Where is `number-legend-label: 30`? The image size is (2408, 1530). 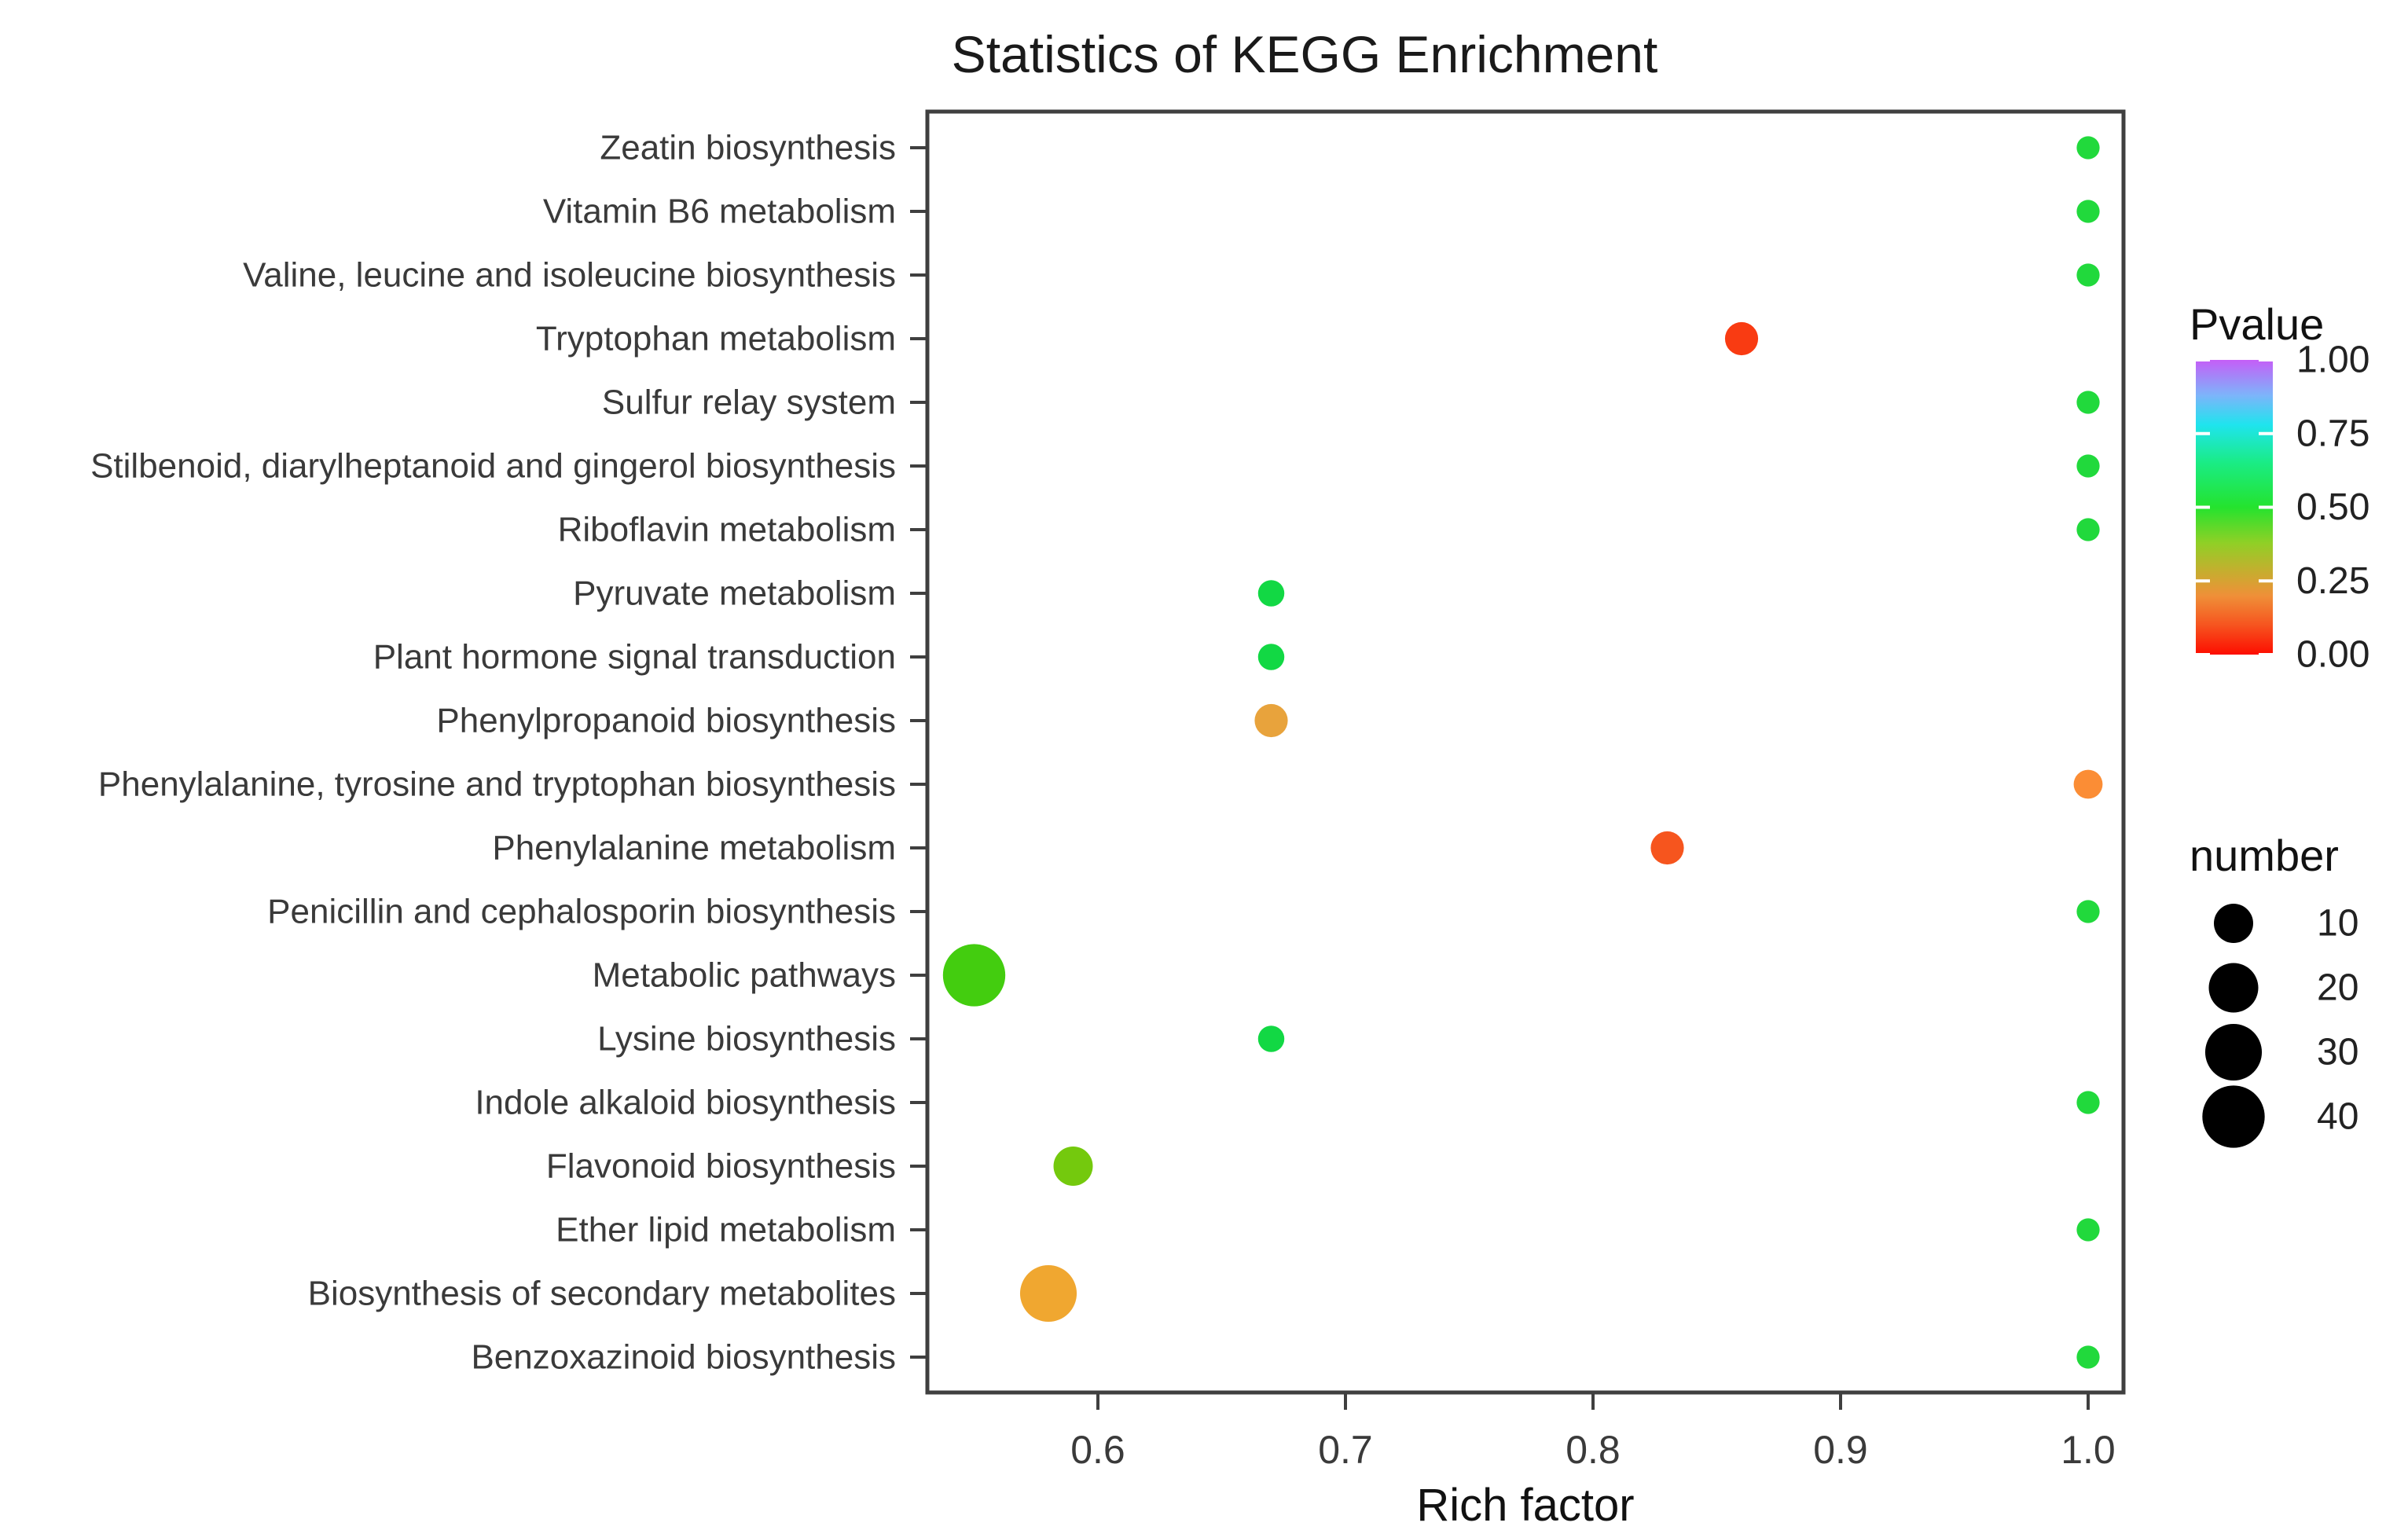
number-legend-label: 30 is located at coordinates (2337, 1052).